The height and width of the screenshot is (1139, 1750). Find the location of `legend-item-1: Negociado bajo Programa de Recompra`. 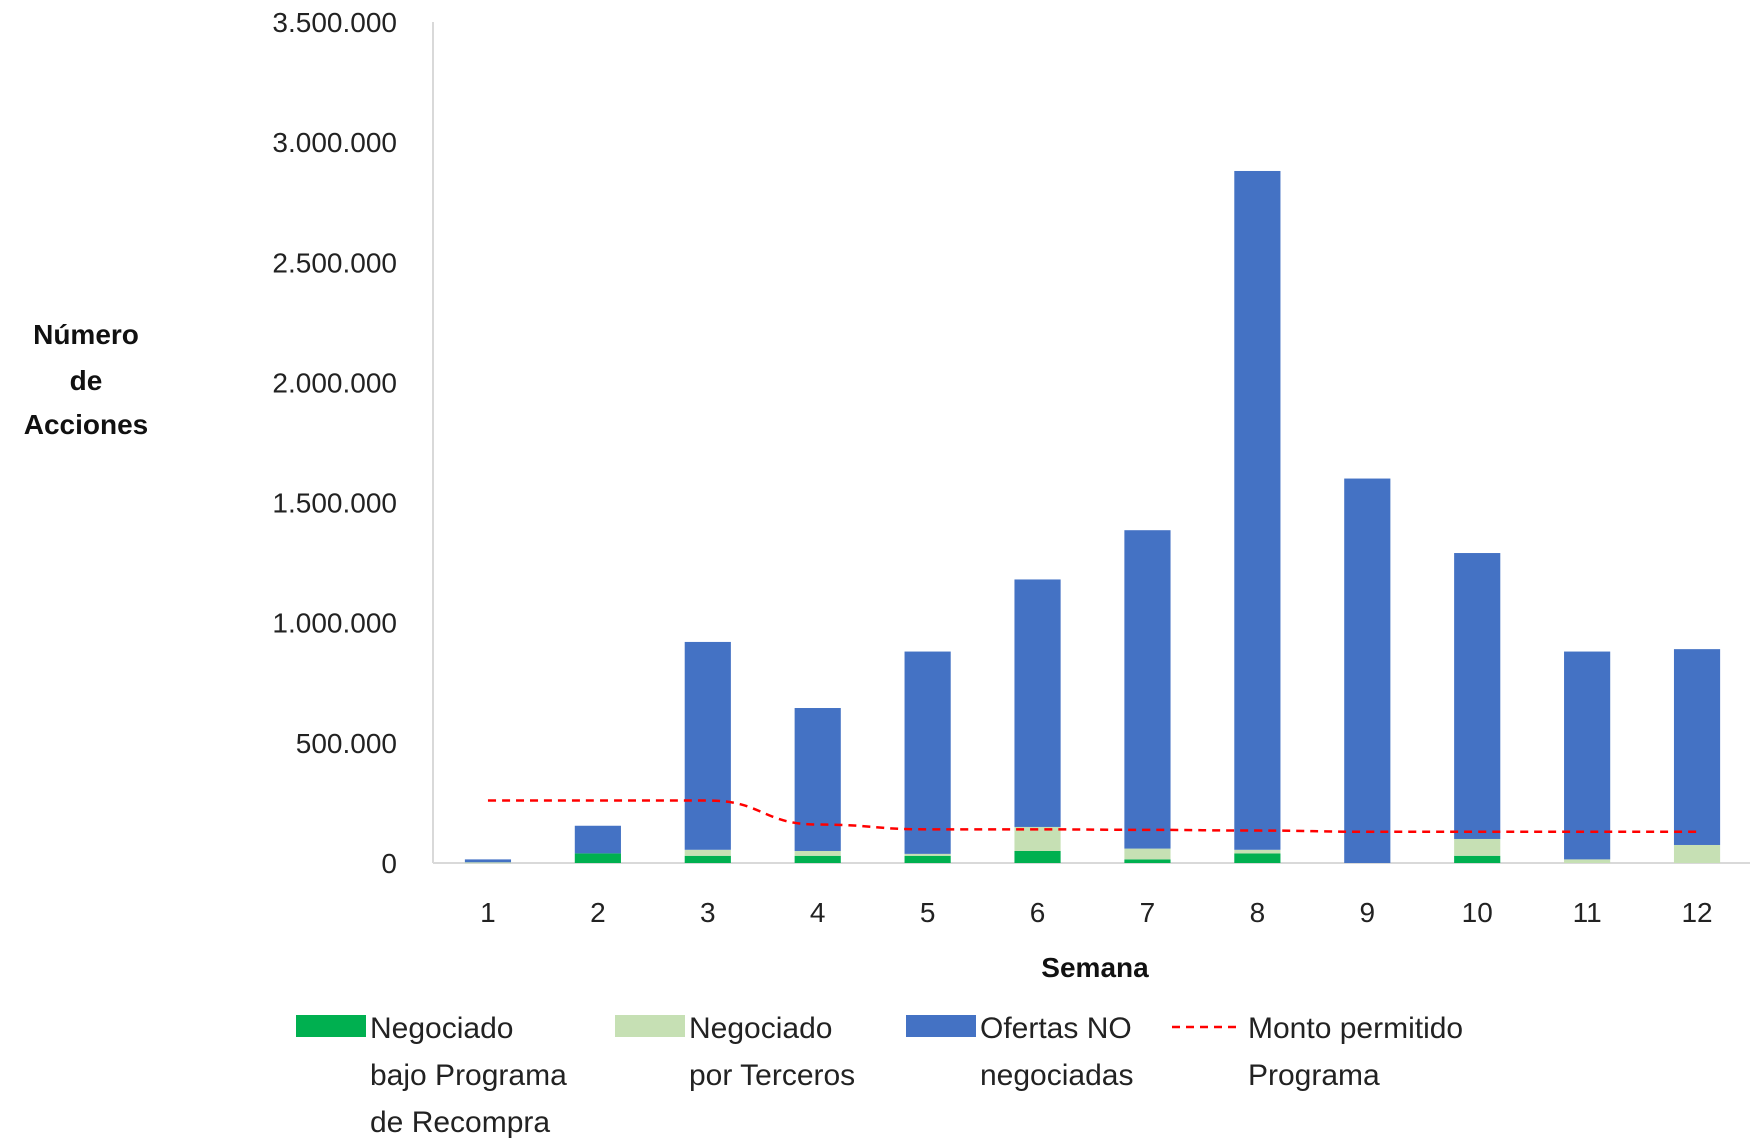

legend-item-1: Negociado bajo Programa de Recompra is located at coordinates (431, 1075).